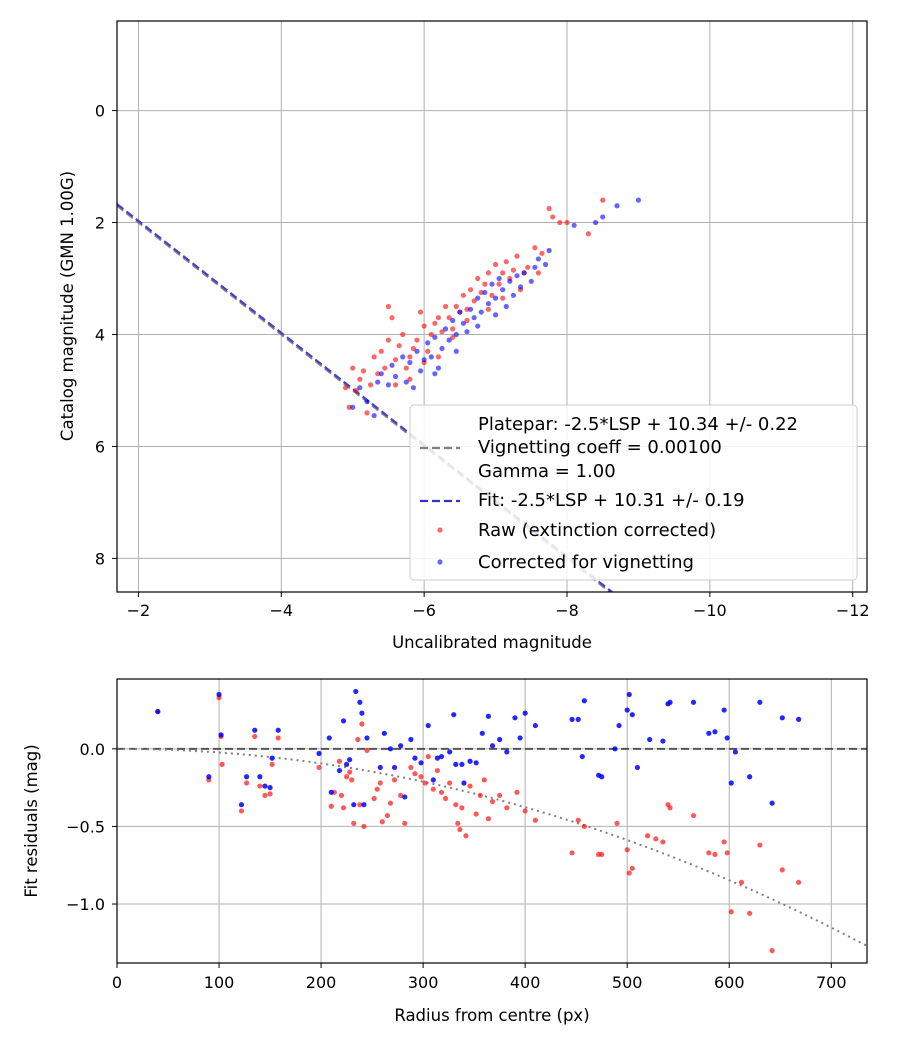 The width and height of the screenshot is (900, 1050). I want to click on y-tick-label: 8, so click(100, 558).